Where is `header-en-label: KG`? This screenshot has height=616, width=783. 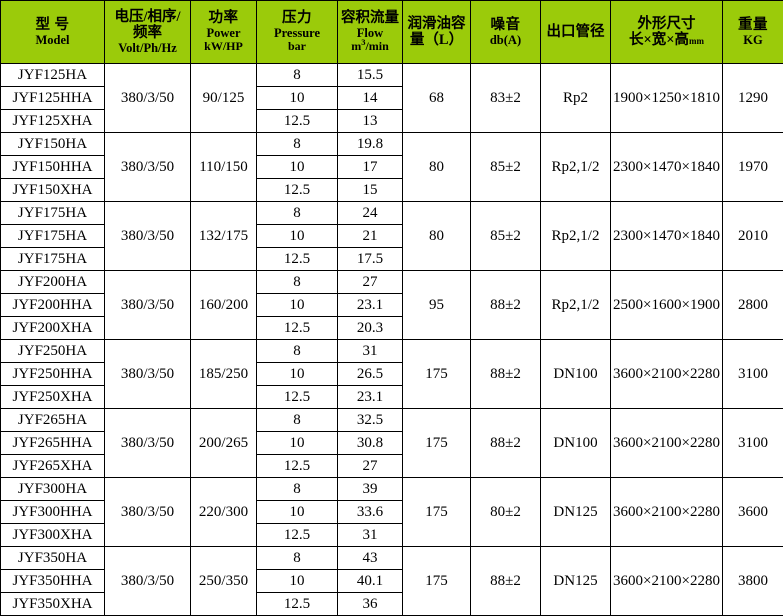
header-en-label: KG is located at coordinates (753, 40).